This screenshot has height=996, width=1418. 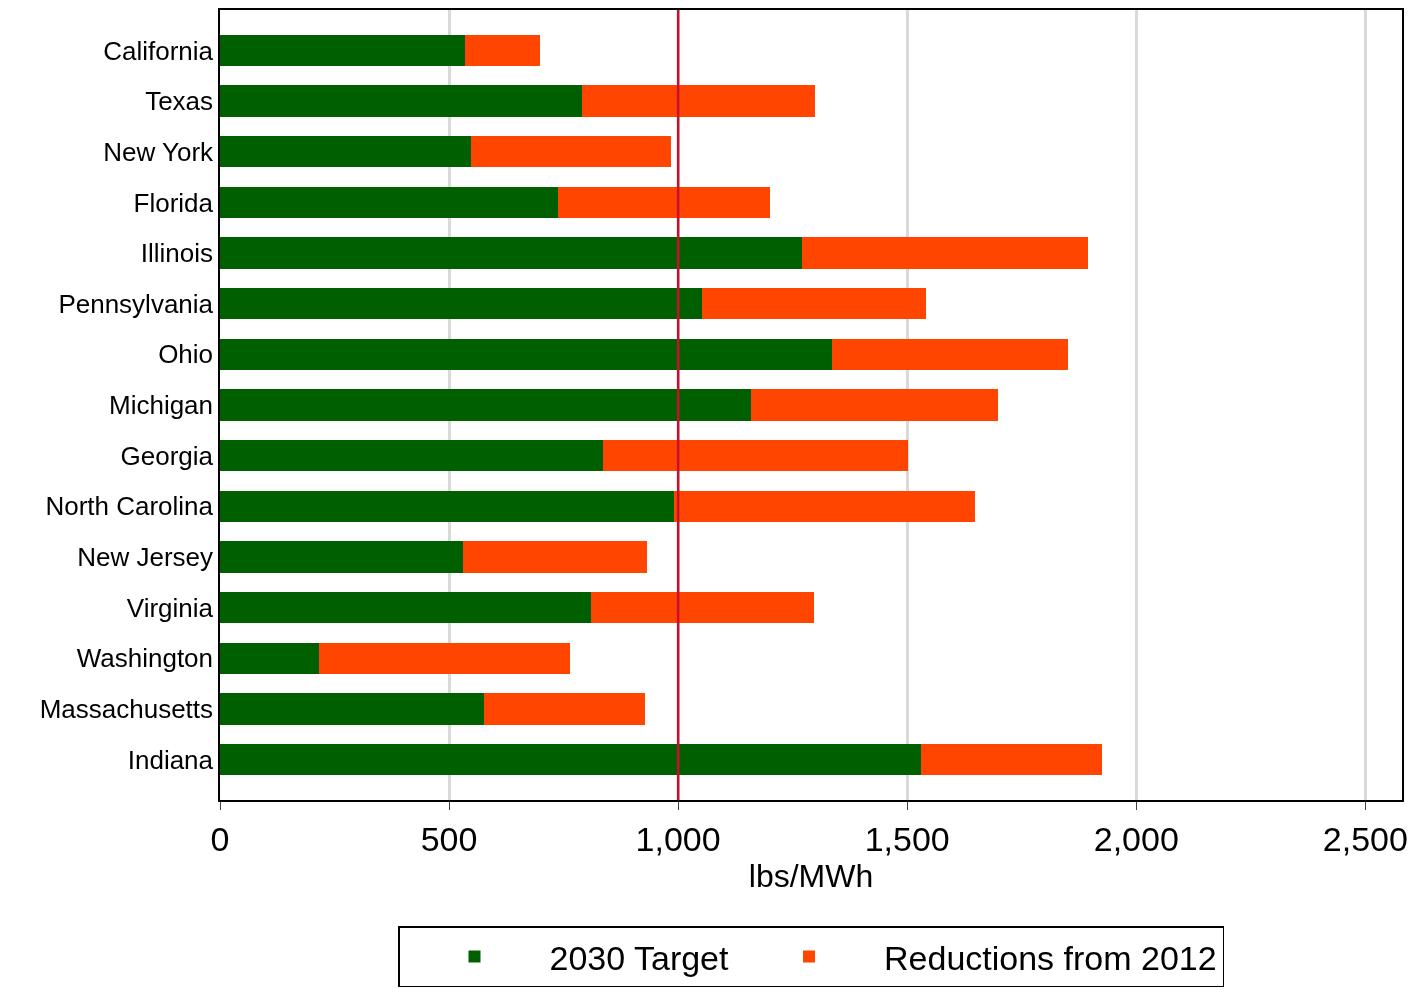 What do you see at coordinates (145, 557) in the screenshot?
I see `y-tick-label: New Jersey` at bounding box center [145, 557].